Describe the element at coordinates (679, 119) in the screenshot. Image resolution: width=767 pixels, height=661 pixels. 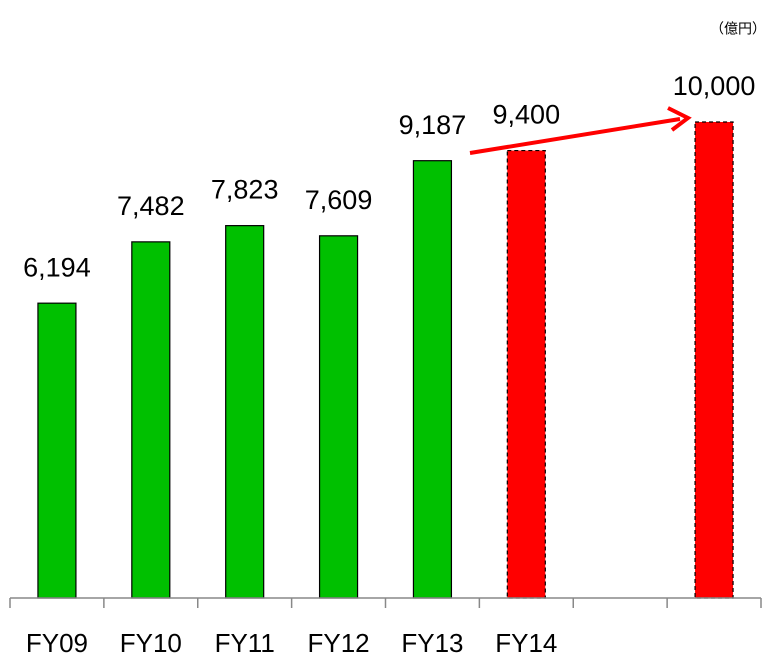
I see `arrow-head` at that location.